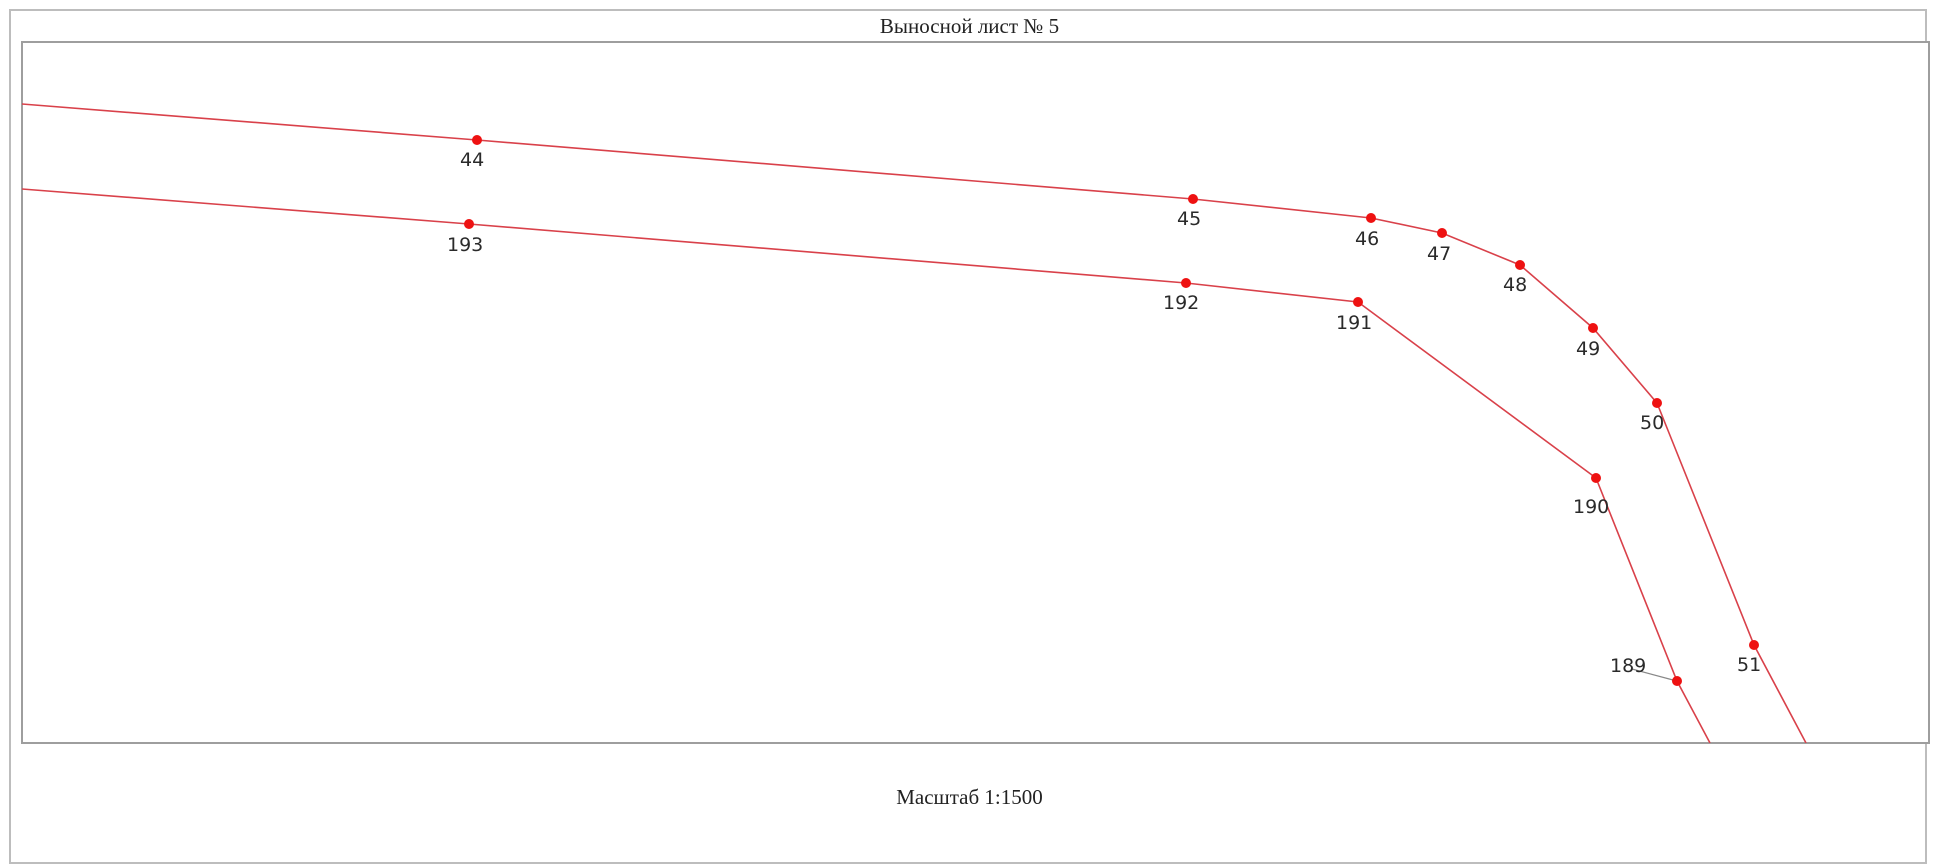  Describe the element at coordinates (477, 140) in the screenshot. I see `point-44-marker` at that location.